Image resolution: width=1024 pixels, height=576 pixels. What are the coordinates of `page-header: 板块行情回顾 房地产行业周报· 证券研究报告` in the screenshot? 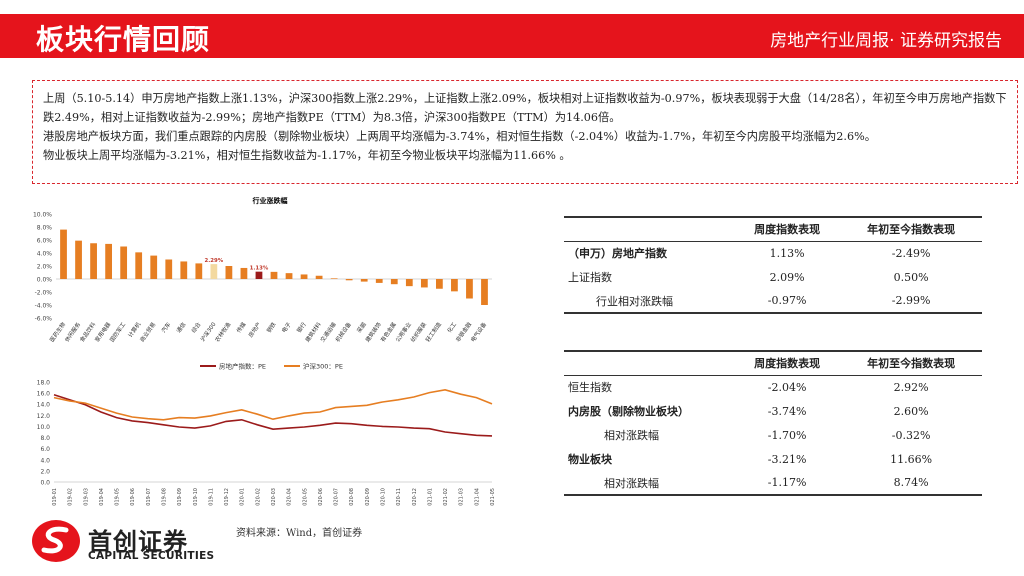 It's located at (512, 30).